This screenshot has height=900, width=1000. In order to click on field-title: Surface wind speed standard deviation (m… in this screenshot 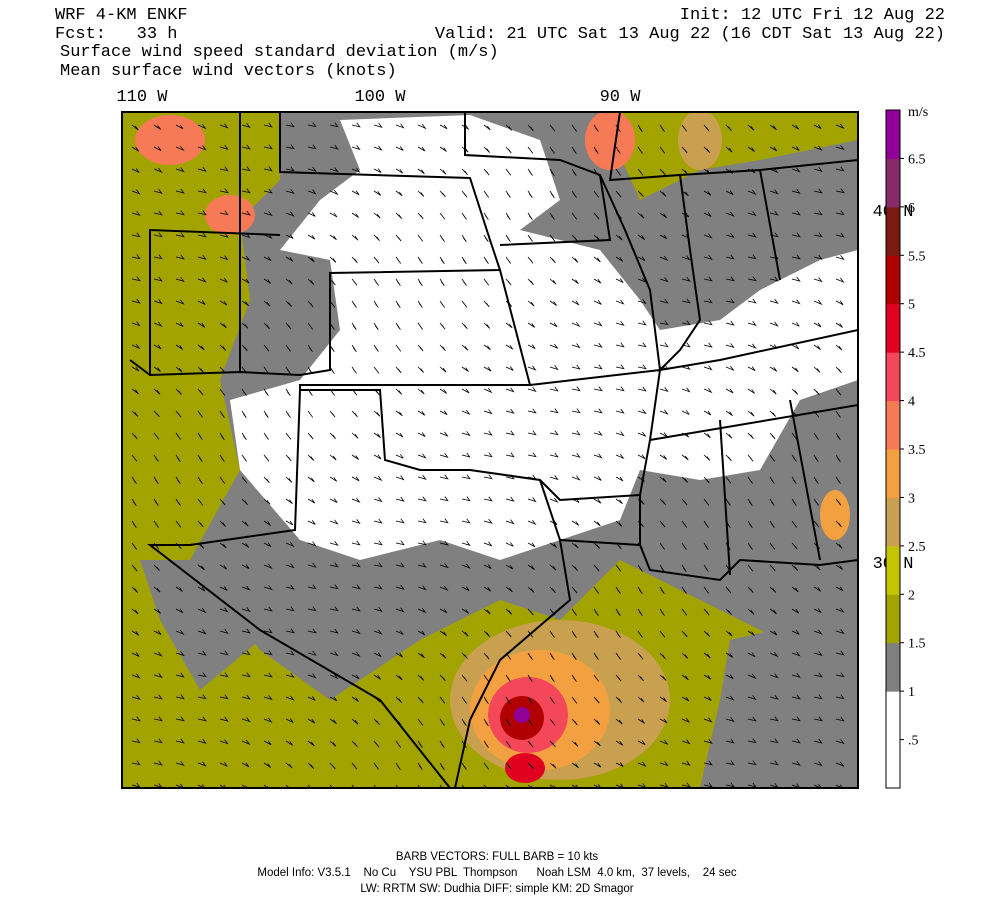, I will do `click(279, 52)`.